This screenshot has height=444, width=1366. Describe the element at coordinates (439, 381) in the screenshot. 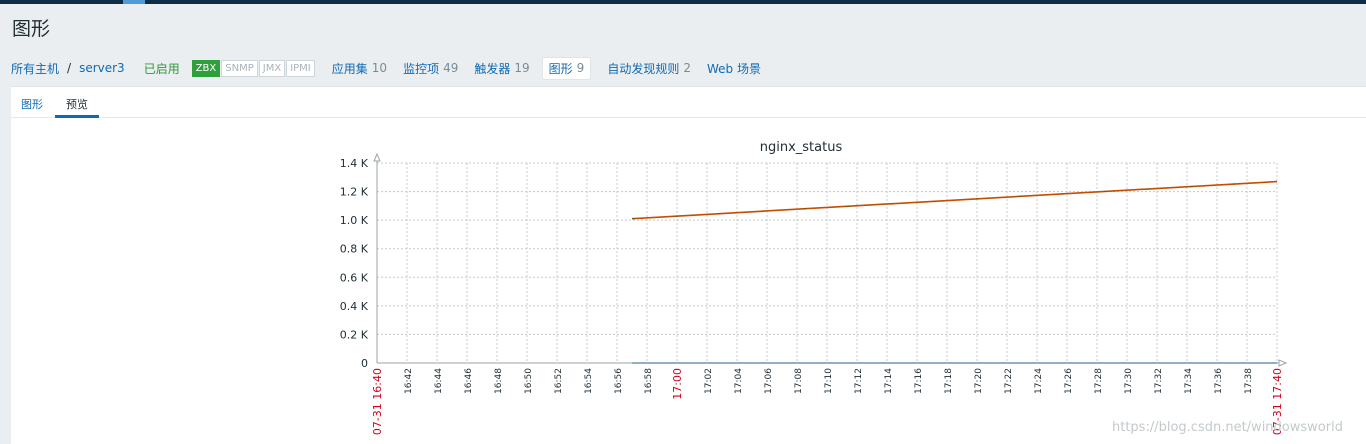

I see `x-tick-label: 16:44` at that location.